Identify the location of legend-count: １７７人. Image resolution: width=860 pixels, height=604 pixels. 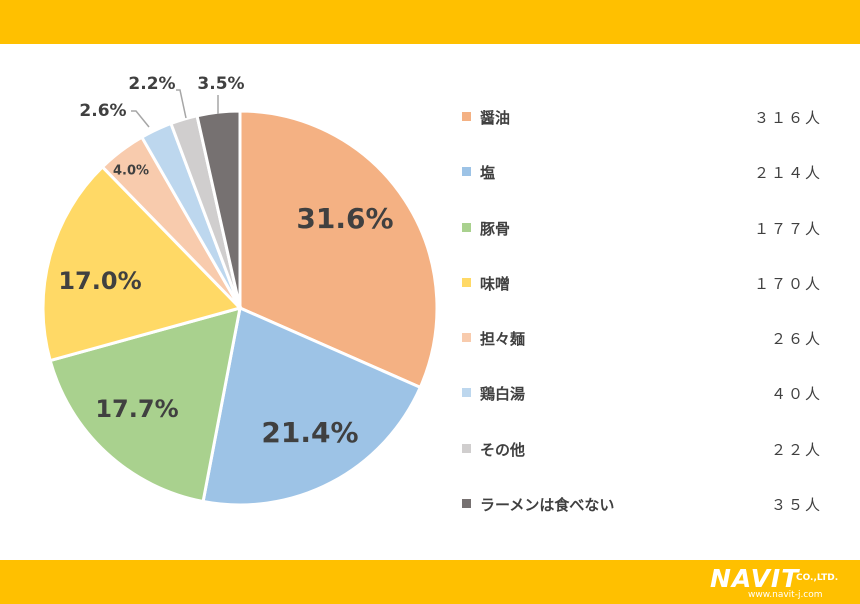
(787, 228).